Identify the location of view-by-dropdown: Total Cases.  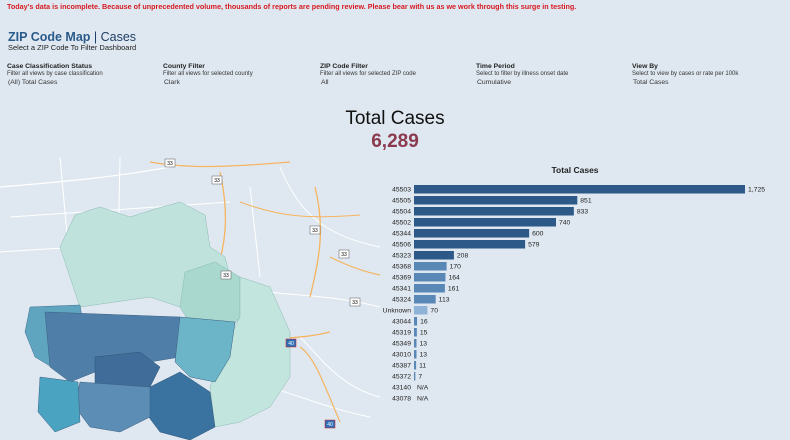
(651, 82).